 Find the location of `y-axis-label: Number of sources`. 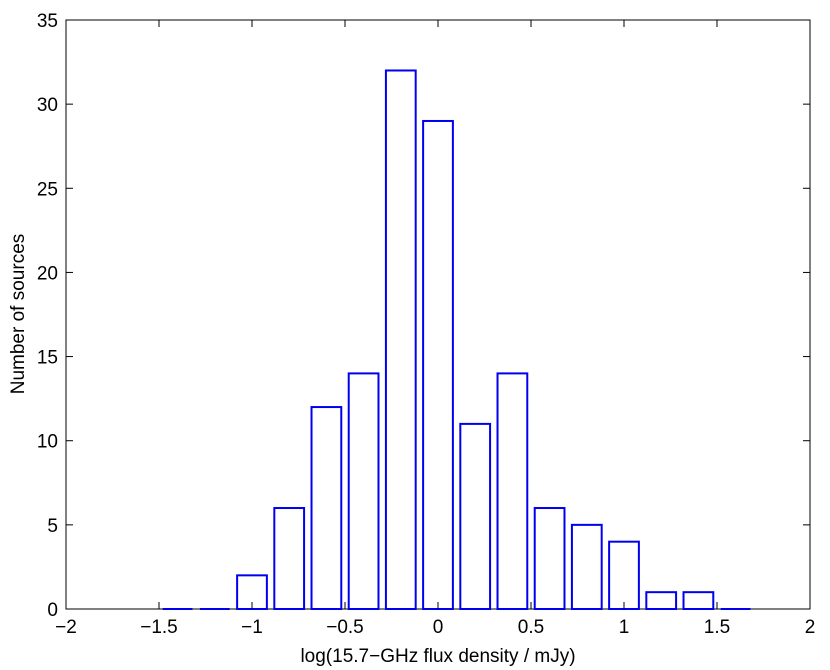

y-axis-label: Number of sources is located at coordinates (18, 314).